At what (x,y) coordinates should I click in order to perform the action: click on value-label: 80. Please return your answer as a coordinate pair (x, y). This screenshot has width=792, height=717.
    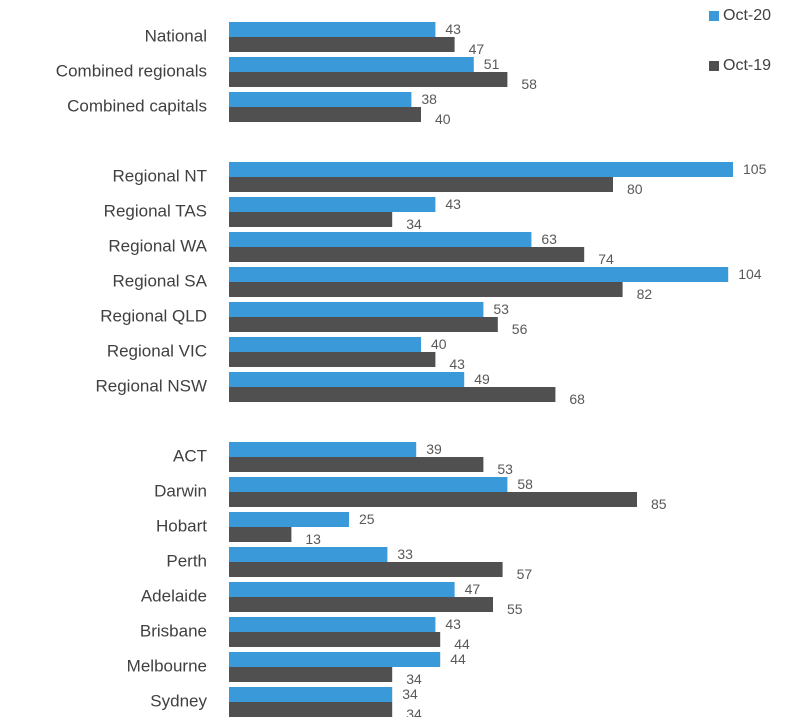
    Looking at the image, I should click on (635, 189).